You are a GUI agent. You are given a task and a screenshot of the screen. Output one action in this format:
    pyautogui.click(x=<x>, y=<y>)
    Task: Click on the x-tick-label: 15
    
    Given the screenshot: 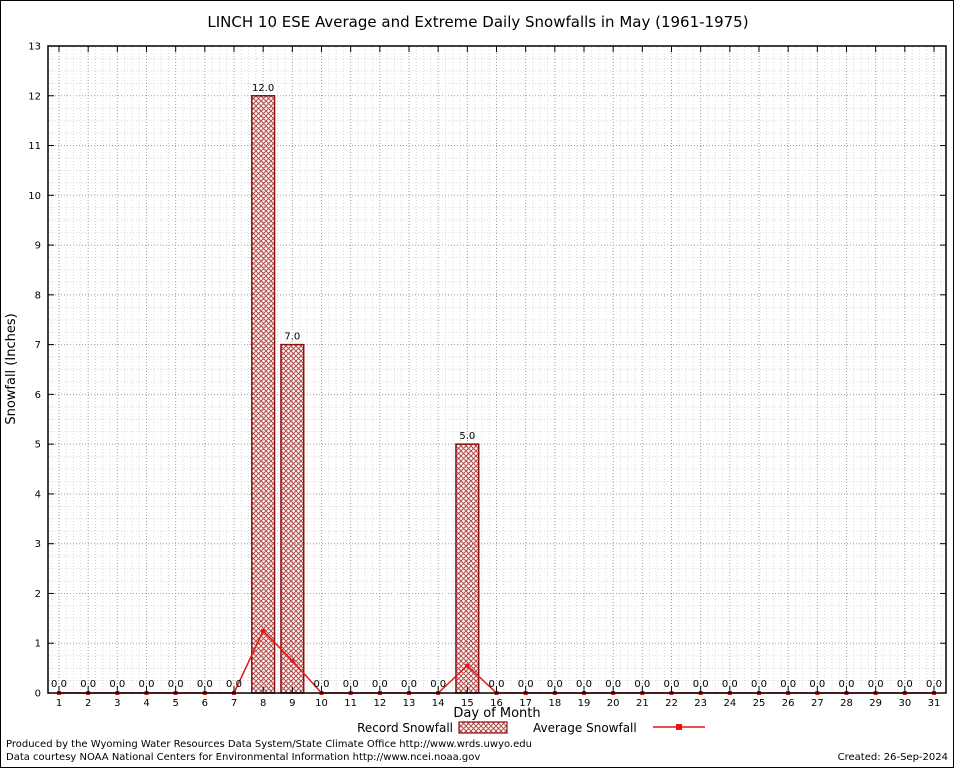 What is the action you would take?
    pyautogui.click(x=467, y=703)
    